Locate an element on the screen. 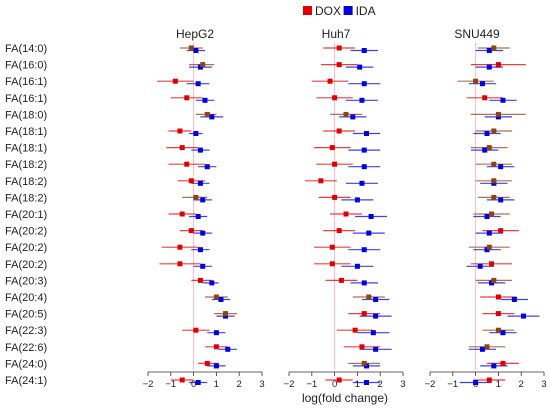 This screenshot has height=410, width=550. x-tick-label: −1 is located at coordinates (452, 384).